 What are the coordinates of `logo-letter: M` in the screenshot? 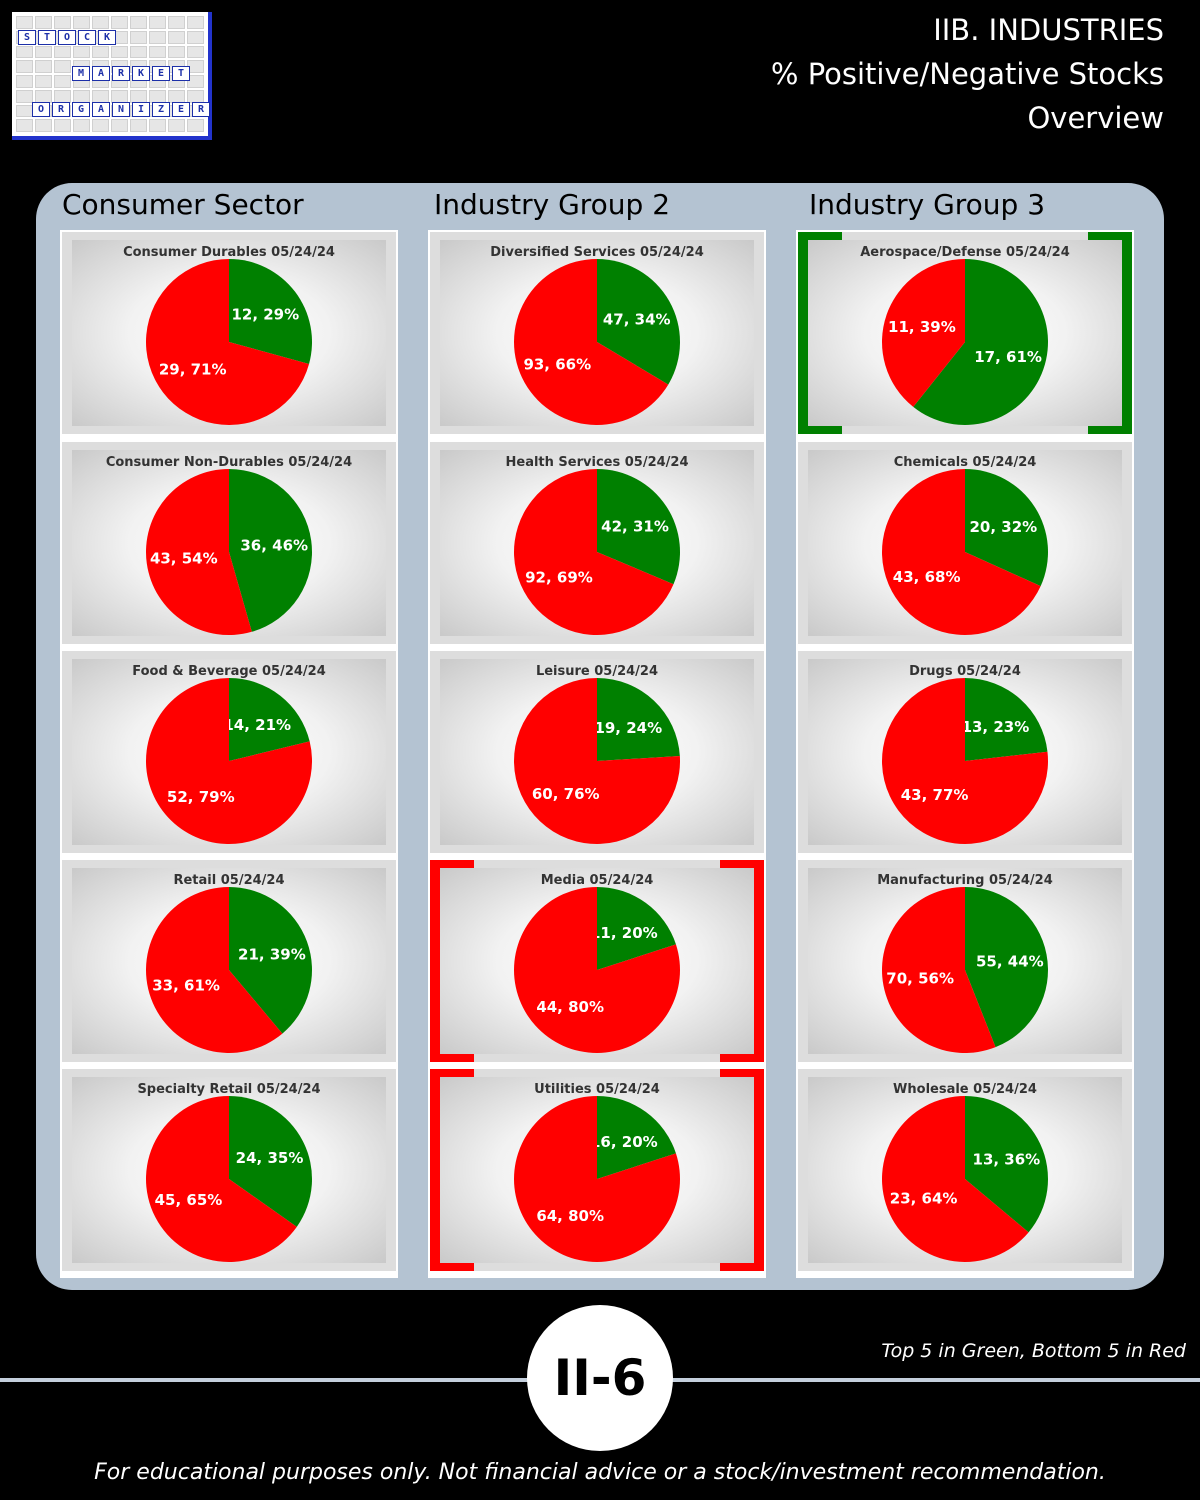 It's located at (81, 73).